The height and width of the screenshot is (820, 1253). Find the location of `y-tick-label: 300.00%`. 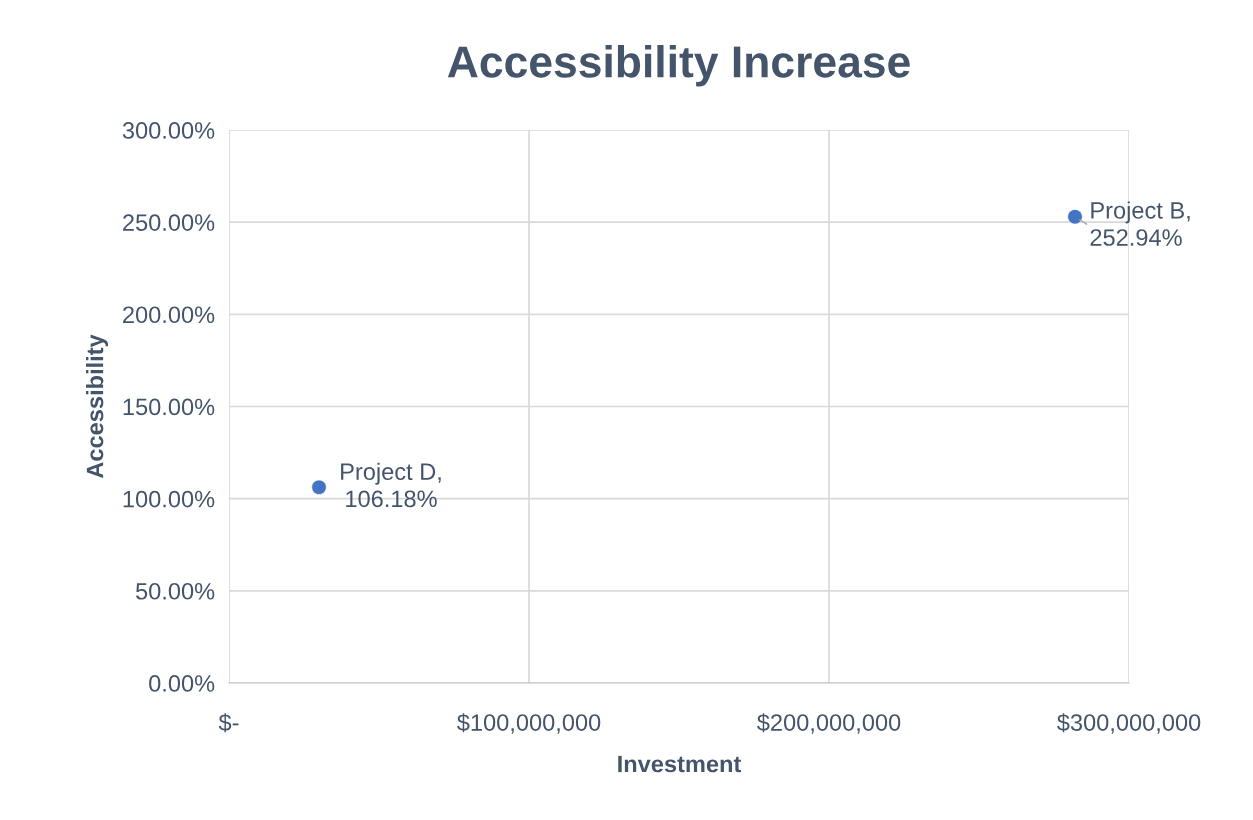

y-tick-label: 300.00% is located at coordinates (168, 130).